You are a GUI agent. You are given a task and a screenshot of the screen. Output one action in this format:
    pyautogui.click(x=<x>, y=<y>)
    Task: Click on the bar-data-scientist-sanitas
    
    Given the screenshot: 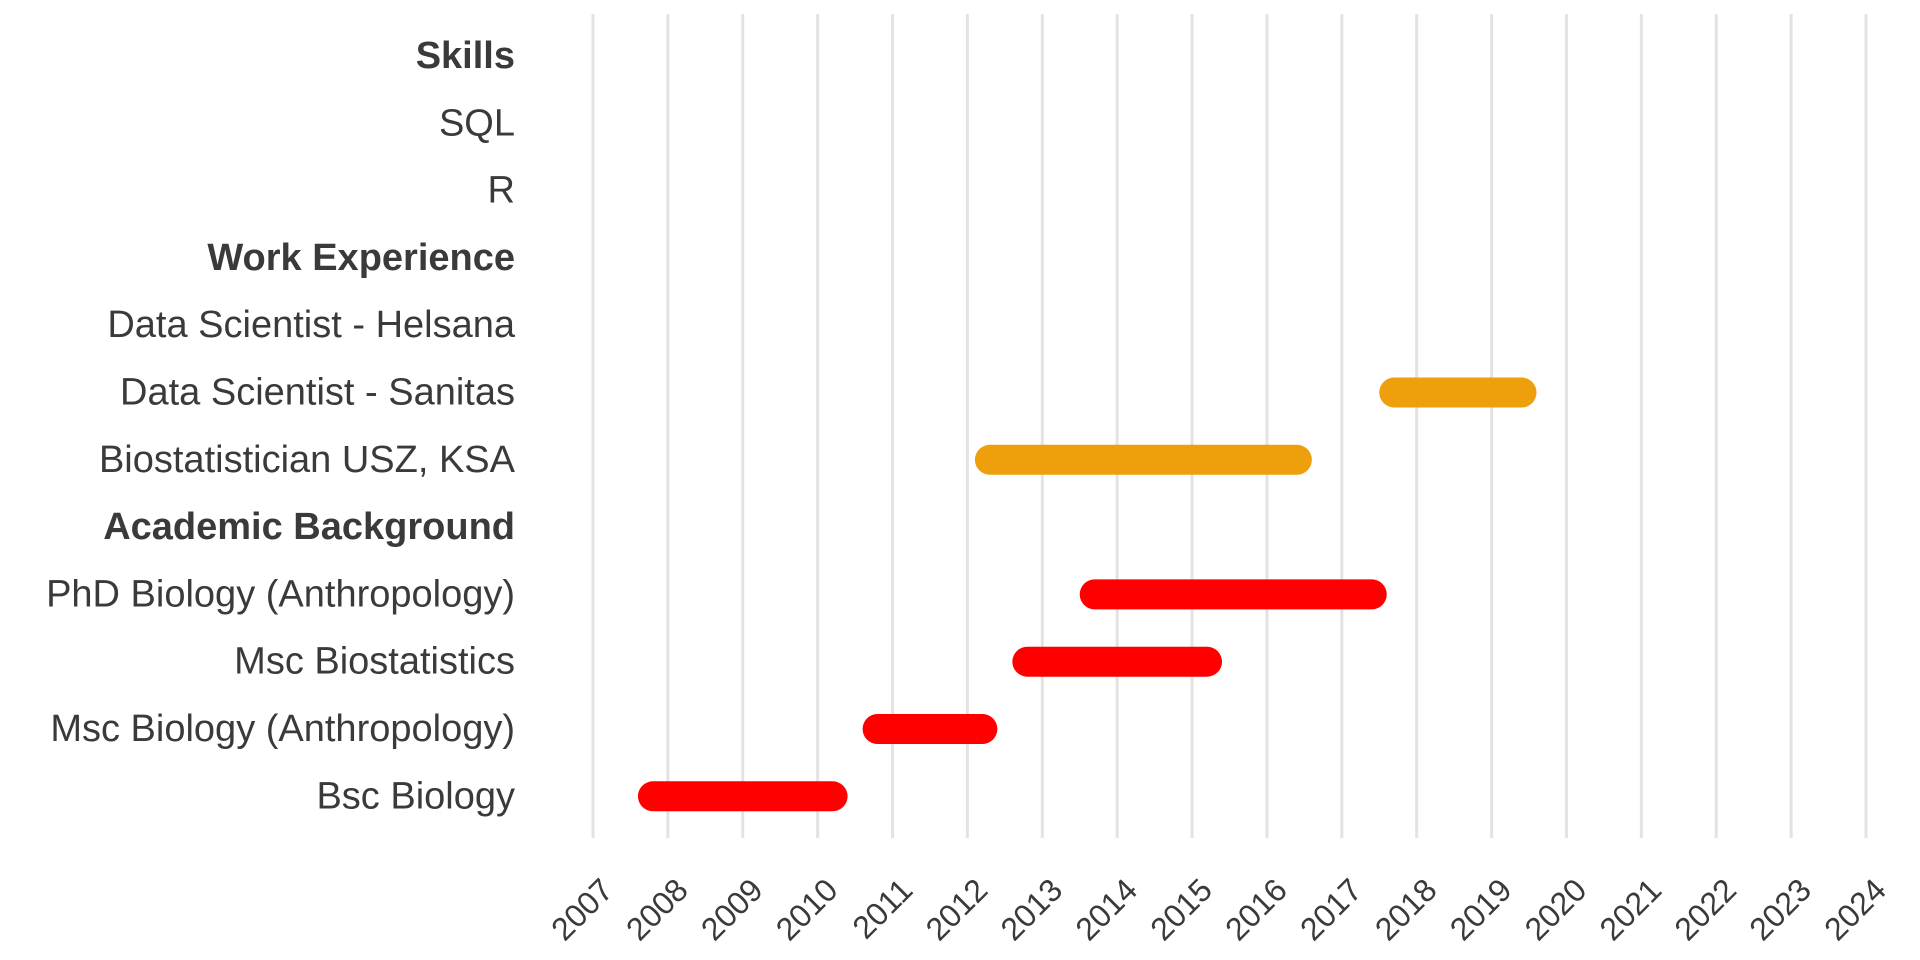 What is the action you would take?
    pyautogui.click(x=1458, y=392)
    